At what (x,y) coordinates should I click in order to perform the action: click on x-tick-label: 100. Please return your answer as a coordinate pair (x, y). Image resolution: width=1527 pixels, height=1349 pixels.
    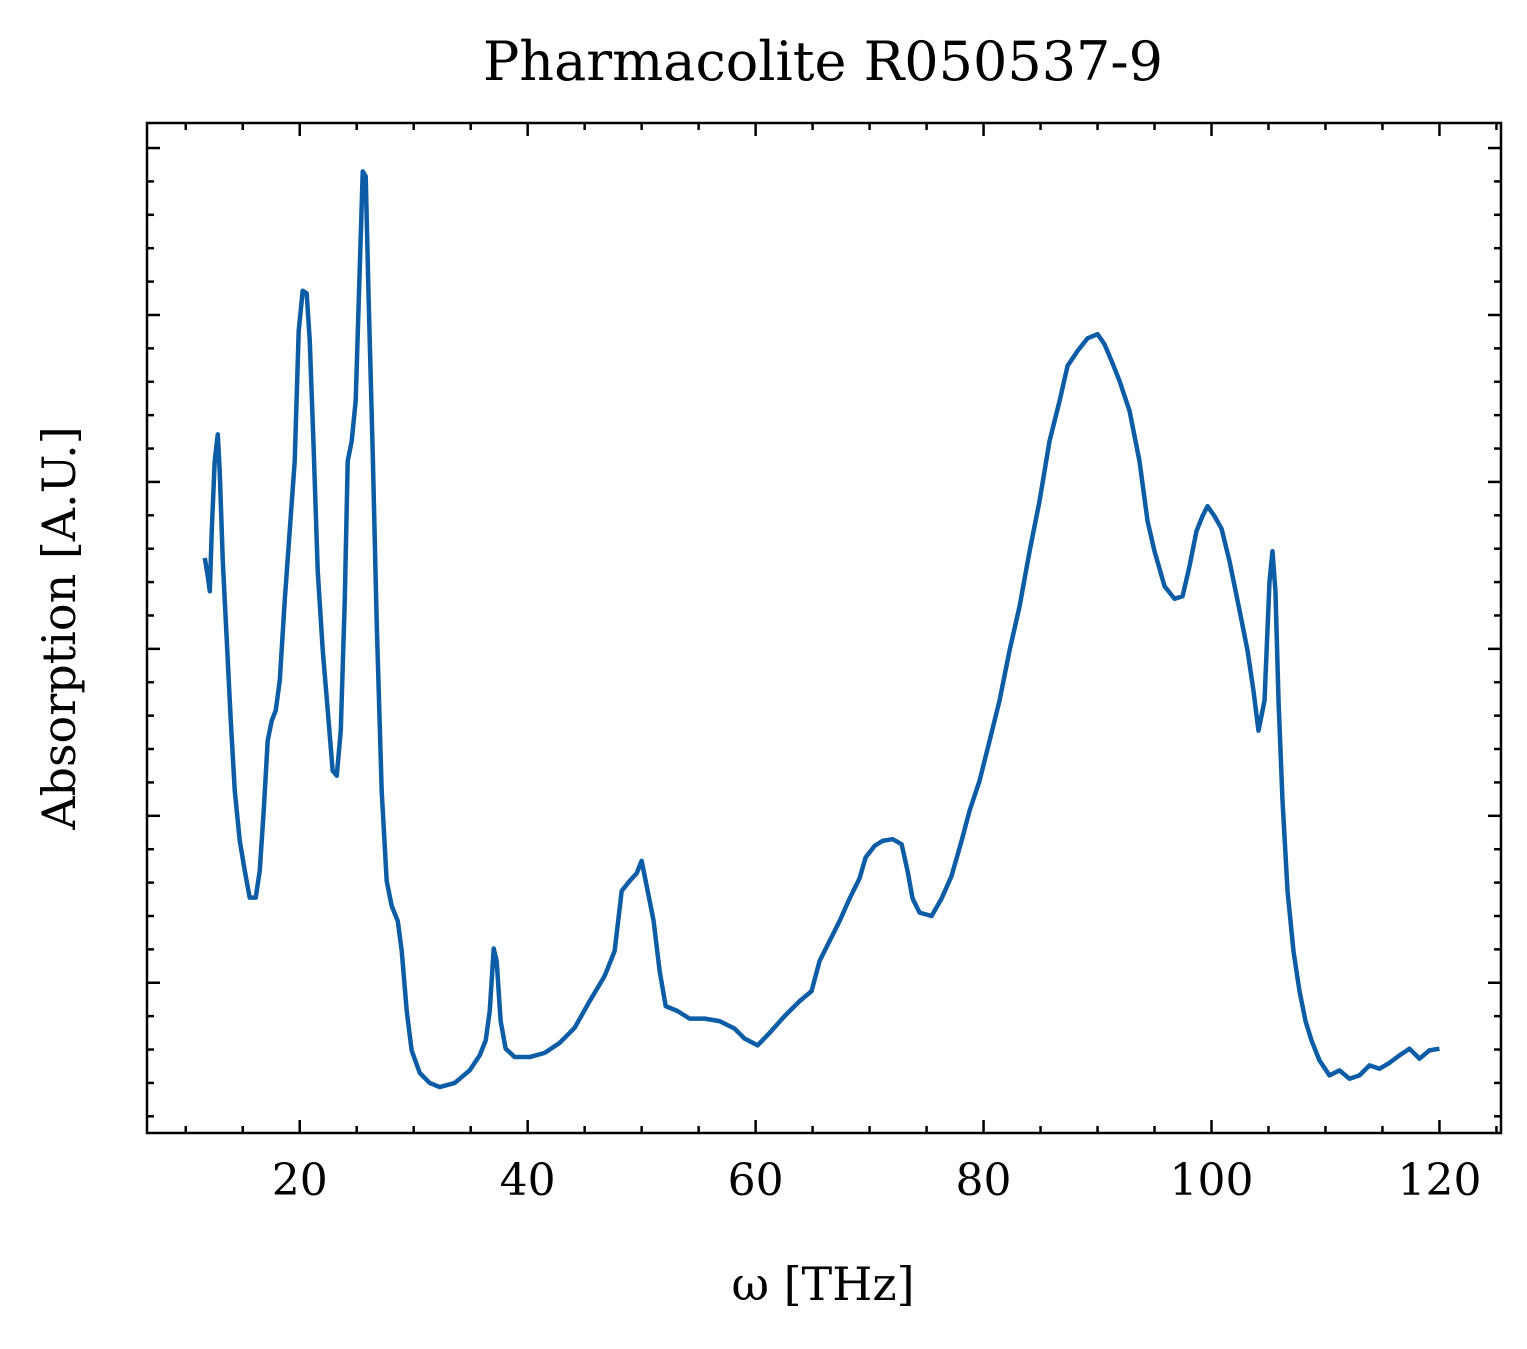
    Looking at the image, I should click on (1212, 1180).